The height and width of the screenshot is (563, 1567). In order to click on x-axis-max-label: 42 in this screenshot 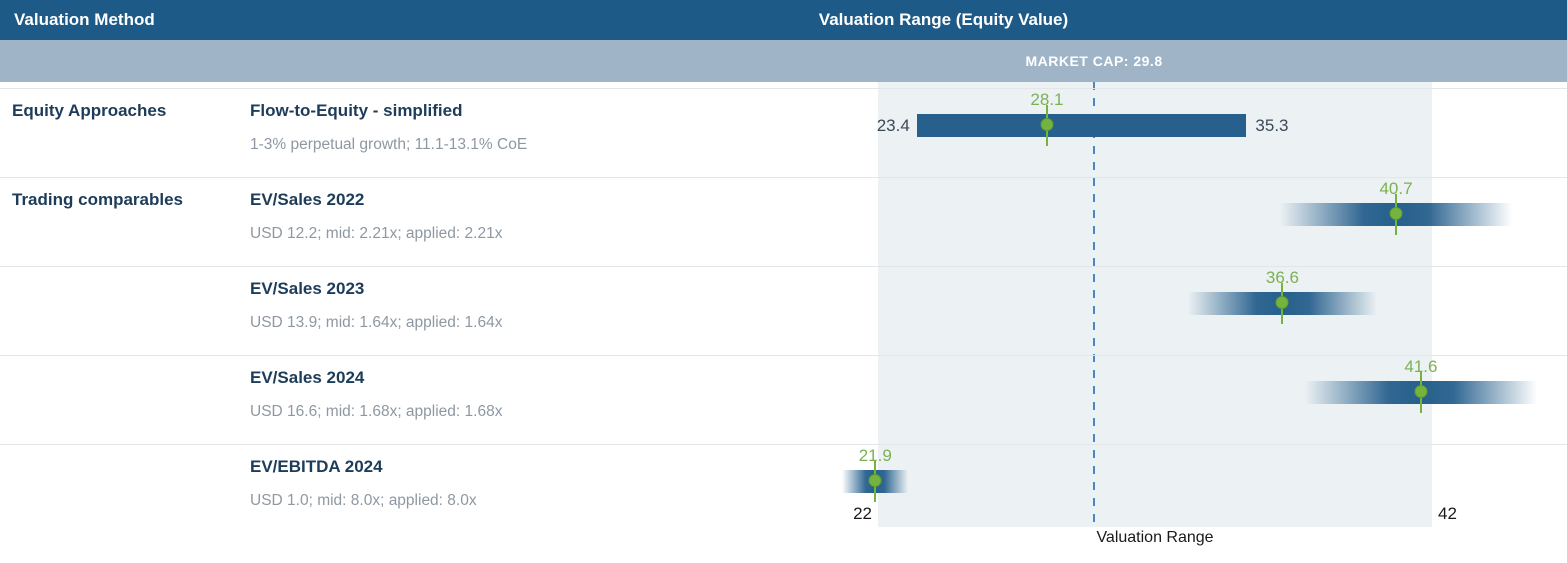, I will do `click(1447, 513)`.